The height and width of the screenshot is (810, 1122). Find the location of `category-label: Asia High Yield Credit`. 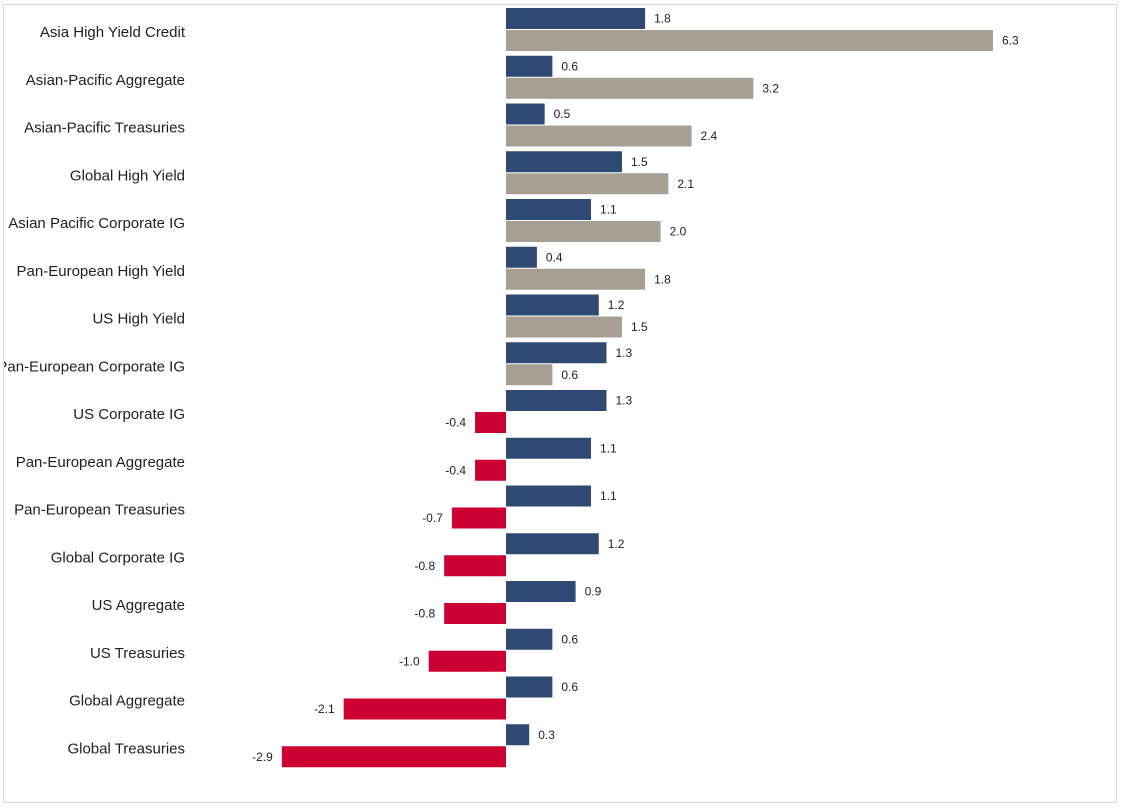

category-label: Asia High Yield Credit is located at coordinates (113, 32).